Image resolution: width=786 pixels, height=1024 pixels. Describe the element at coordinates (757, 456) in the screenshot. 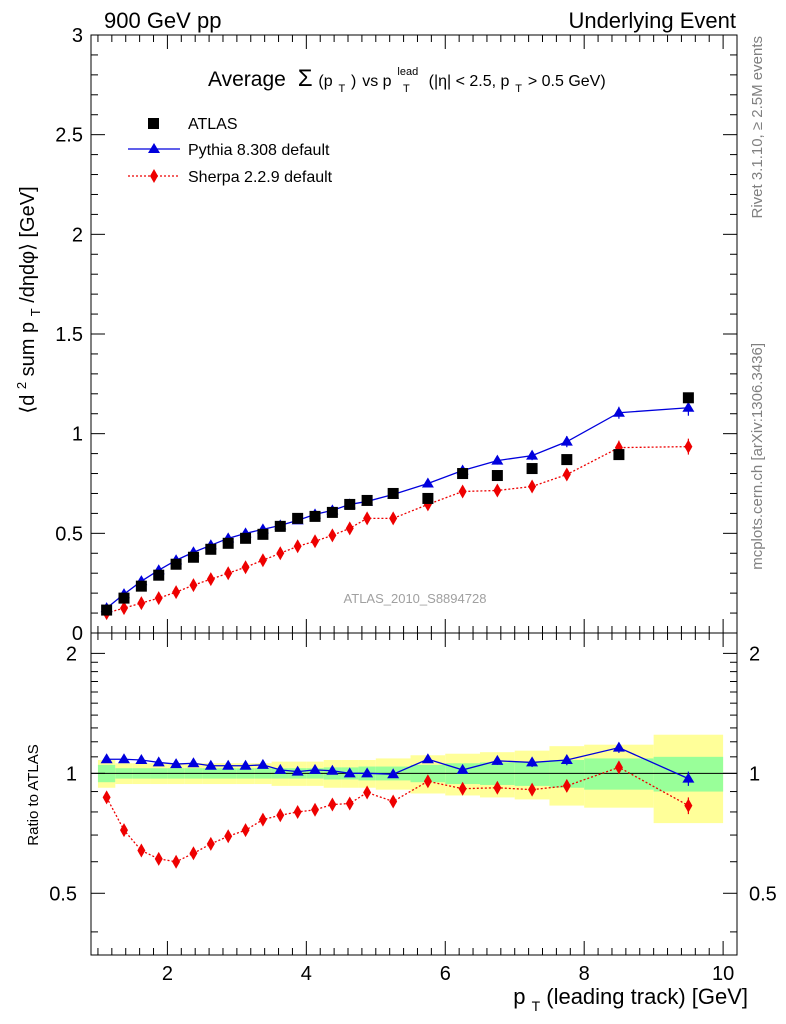

I see `mcplots-side-label: mcplots.cern.ch [arXiv:1306.3436]` at that location.